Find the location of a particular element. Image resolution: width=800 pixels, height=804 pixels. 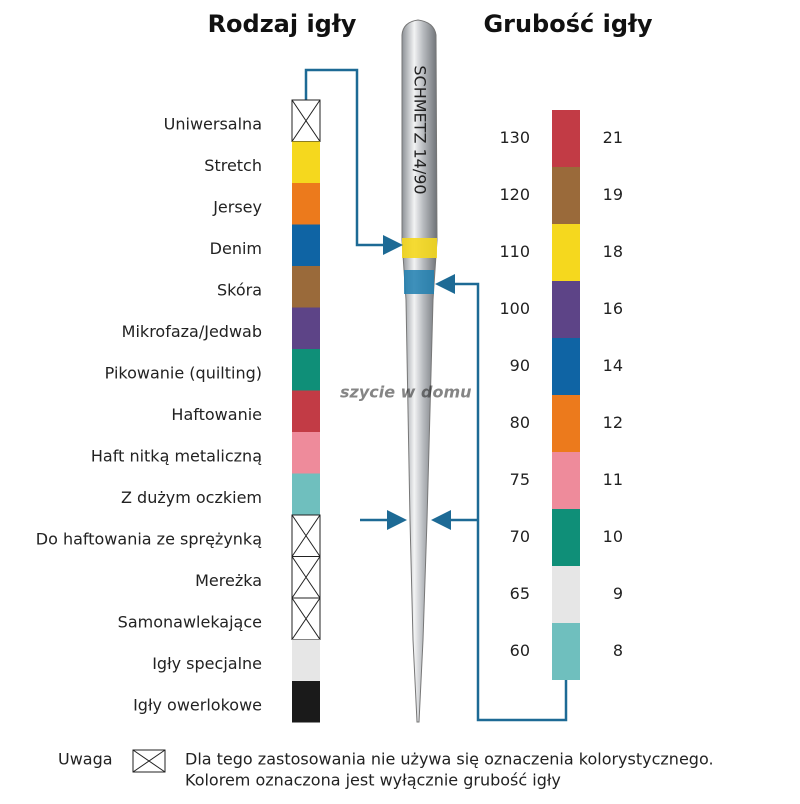

type-label: Denim is located at coordinates (236, 248).